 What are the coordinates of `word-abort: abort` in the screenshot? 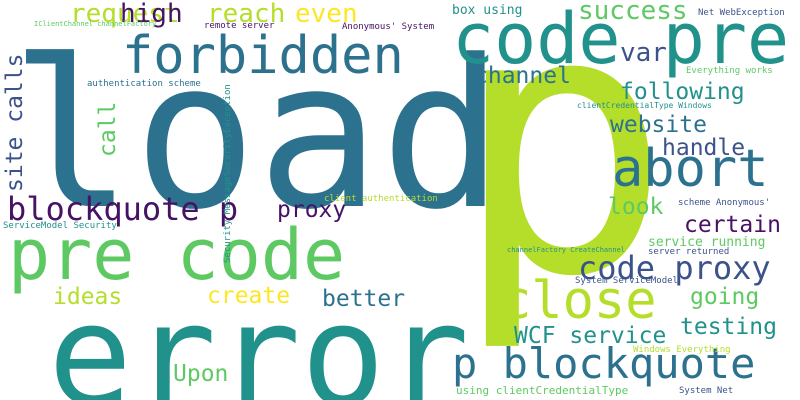 It's located at (690, 169).